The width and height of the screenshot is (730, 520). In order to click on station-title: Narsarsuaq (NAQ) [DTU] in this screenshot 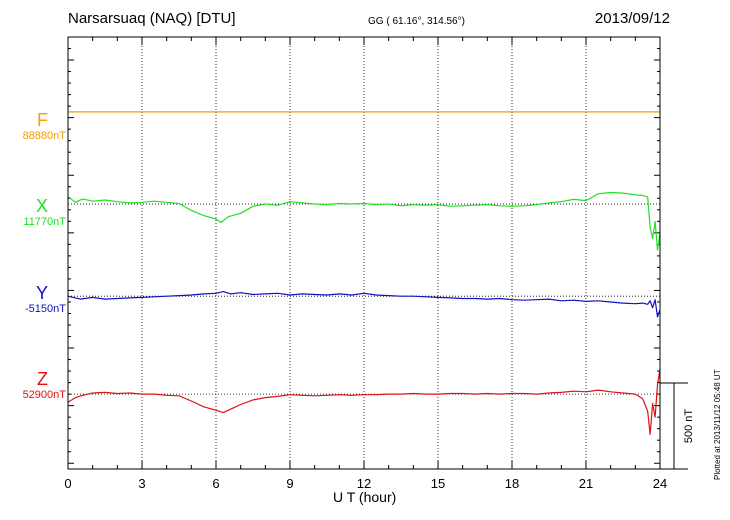, I will do `click(152, 18)`.